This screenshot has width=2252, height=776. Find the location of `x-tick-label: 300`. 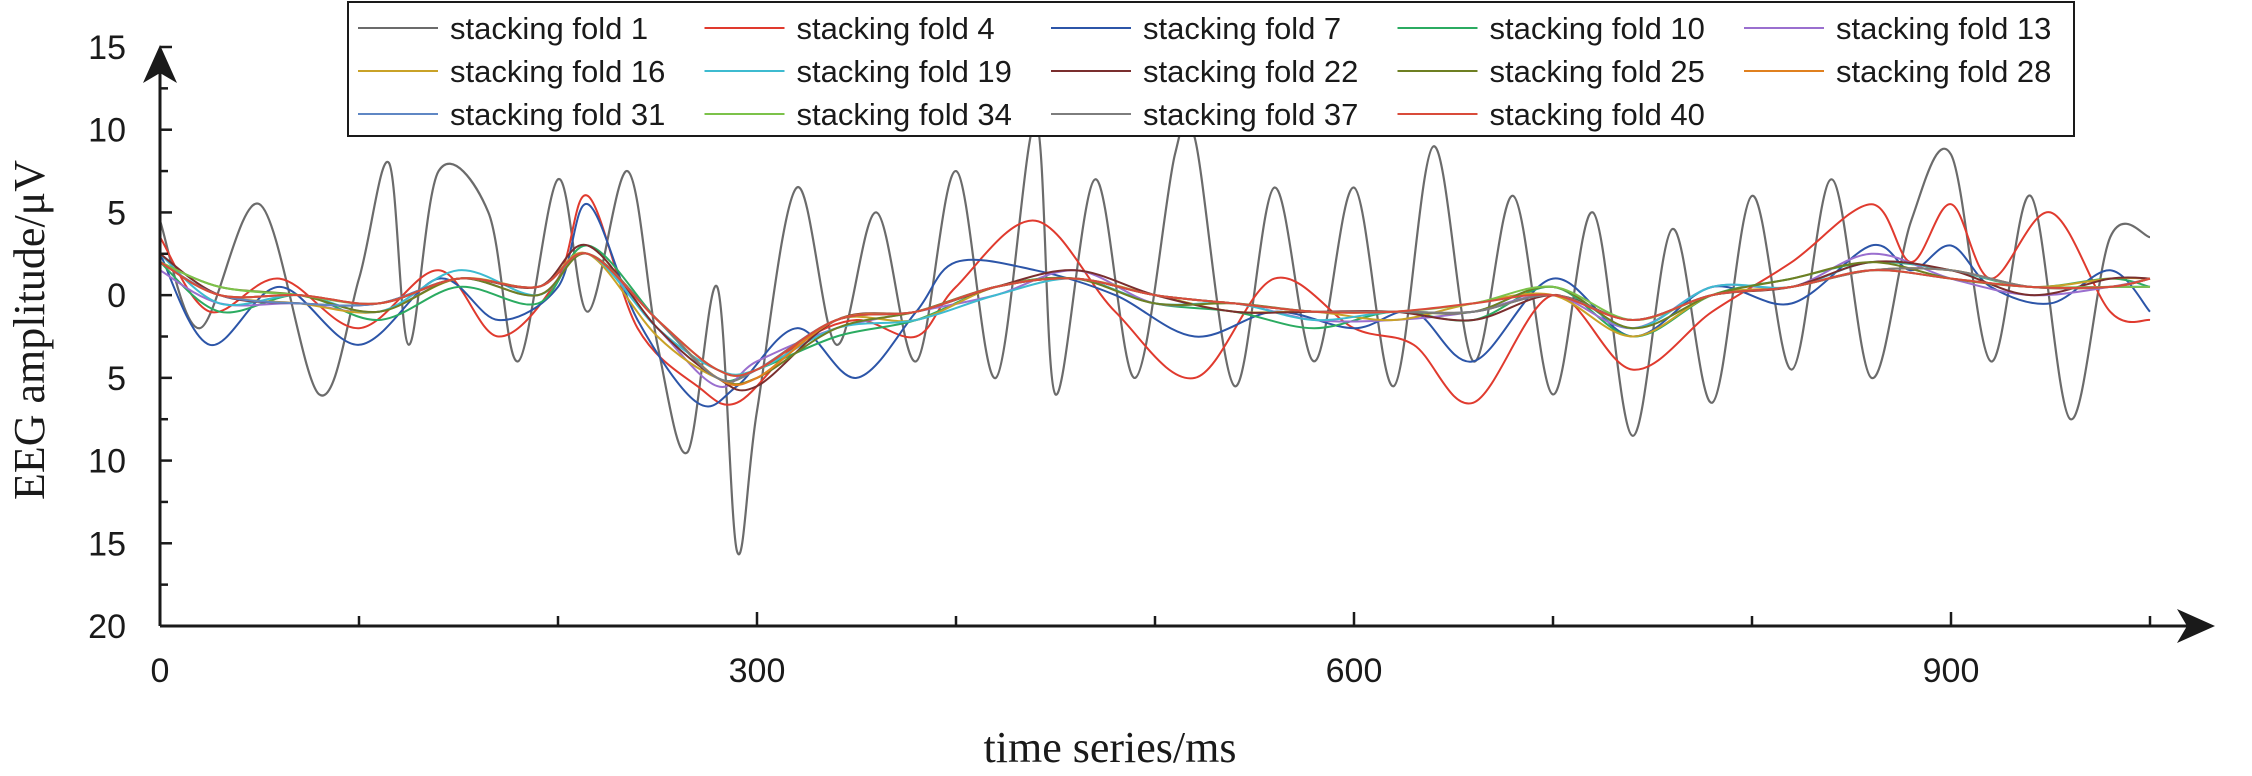

x-tick-label: 300 is located at coordinates (757, 671).